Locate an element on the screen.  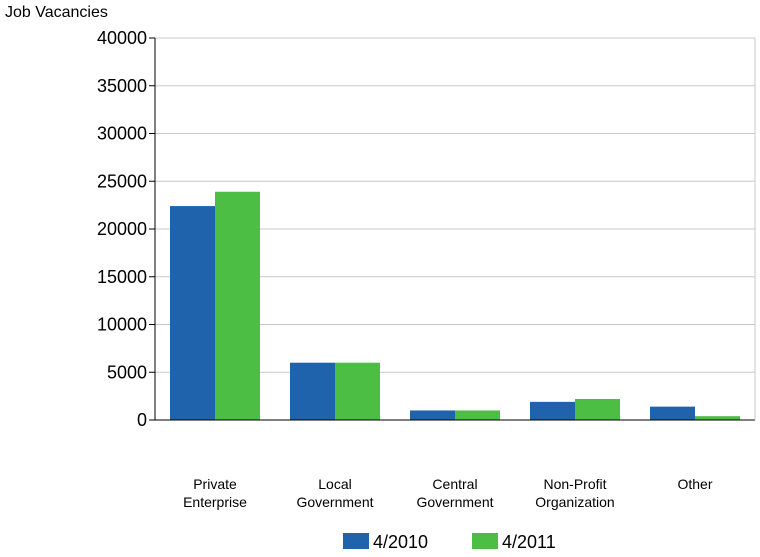
x-tick-label: Private Enterprise is located at coordinates (215, 493).